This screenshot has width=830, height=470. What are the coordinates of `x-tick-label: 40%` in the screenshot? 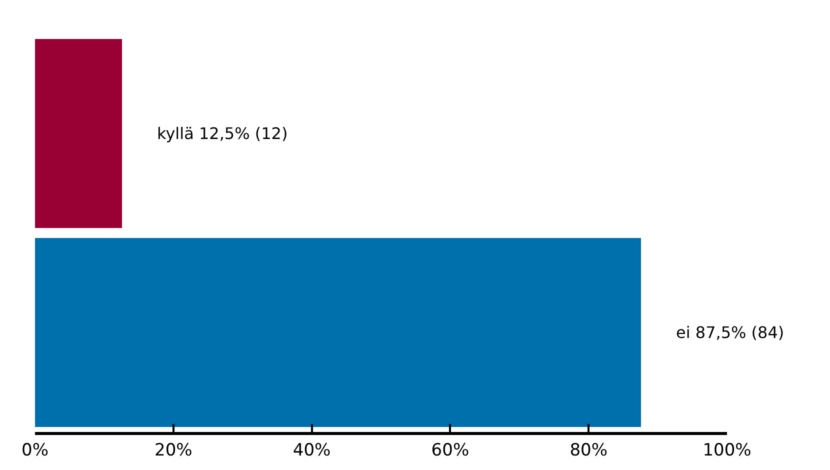 It's located at (311, 450).